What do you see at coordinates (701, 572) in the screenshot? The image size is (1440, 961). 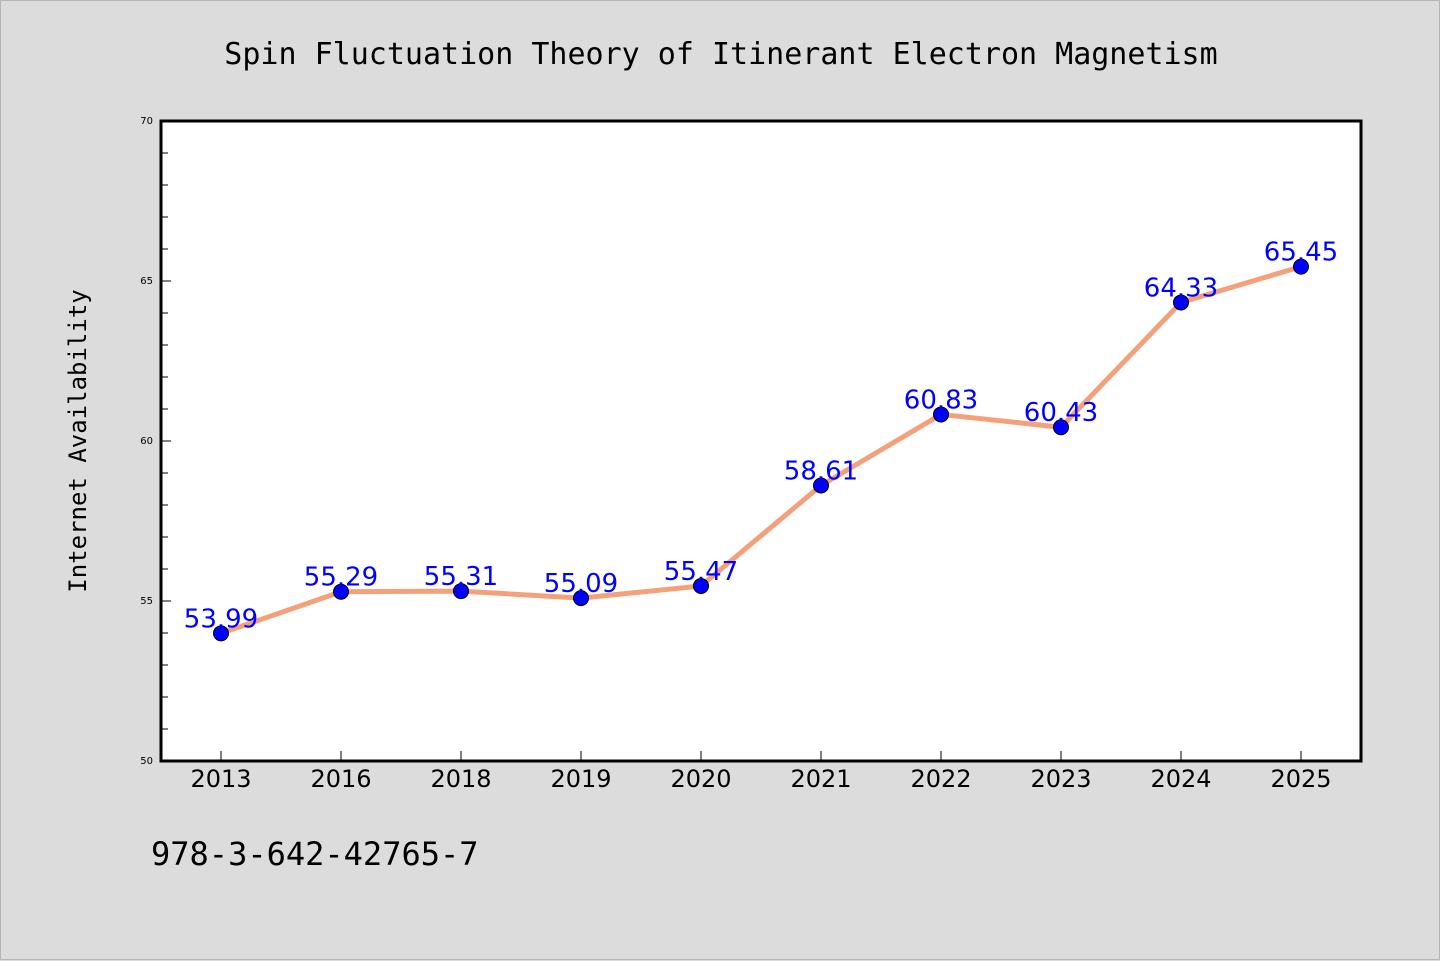 I see `data-label: 55.47` at bounding box center [701, 572].